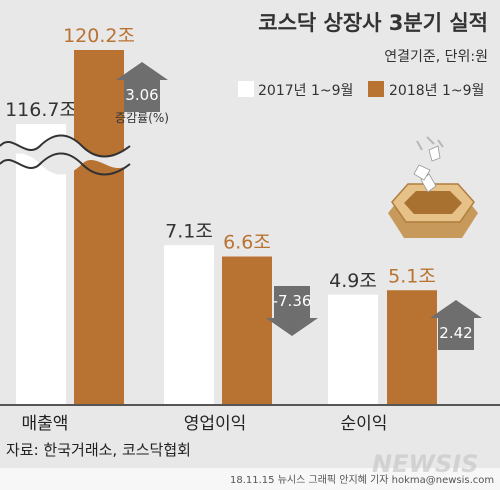  I want to click on legend-swatch-2018, so click(376, 89).